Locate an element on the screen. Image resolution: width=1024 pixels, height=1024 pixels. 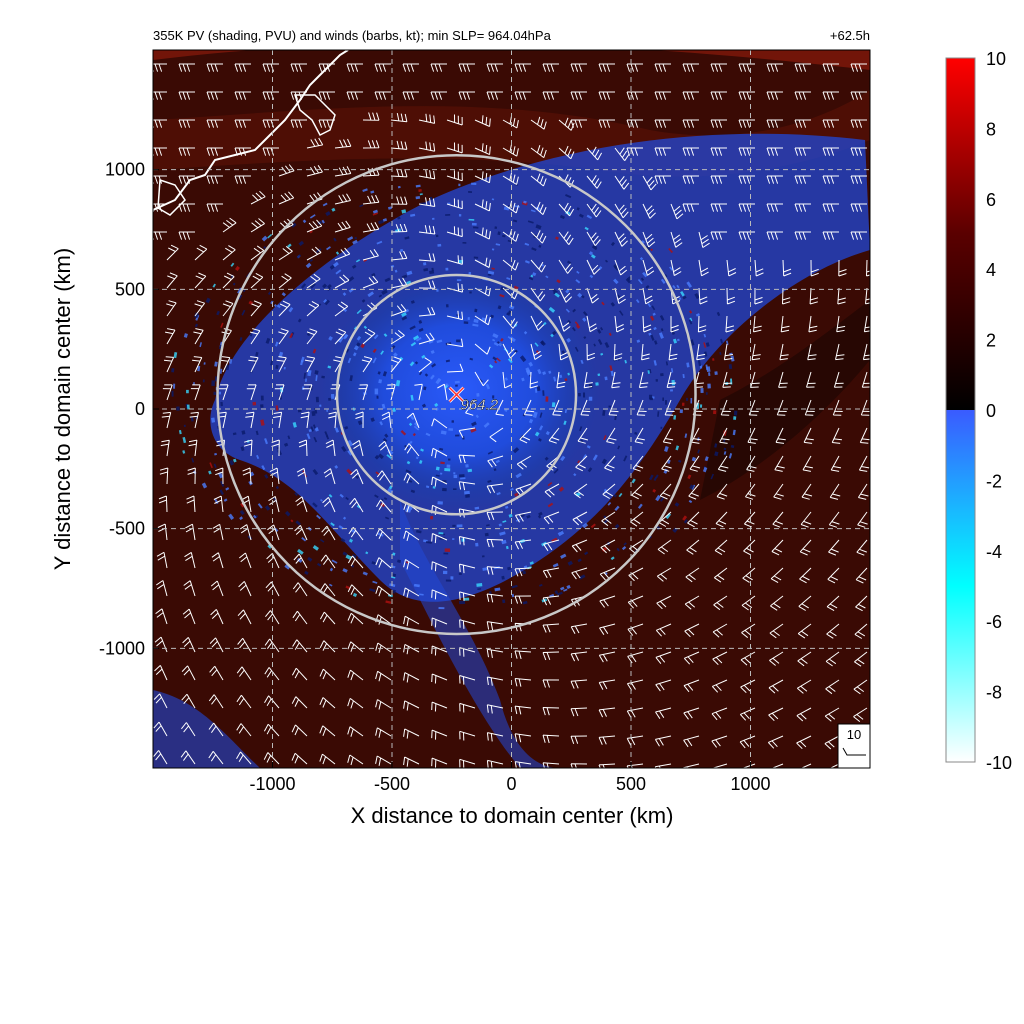
x-tick-label: 0 is located at coordinates (511, 784).